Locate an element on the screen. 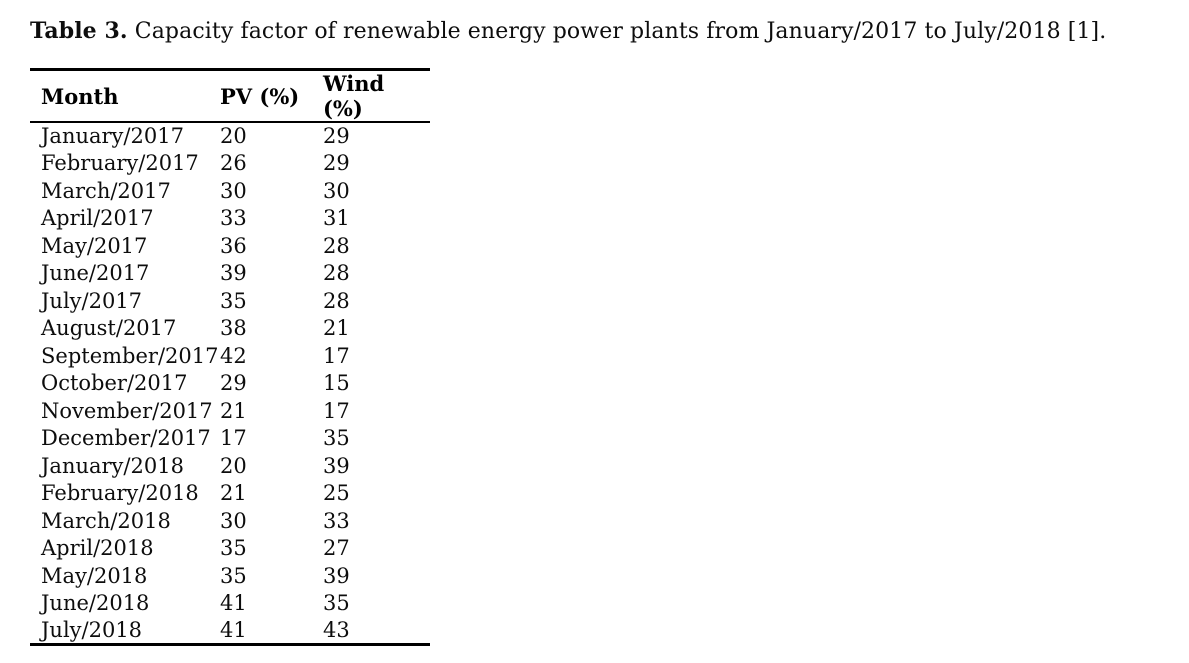  table-row: February/2017 26 29 is located at coordinates (230, 164).